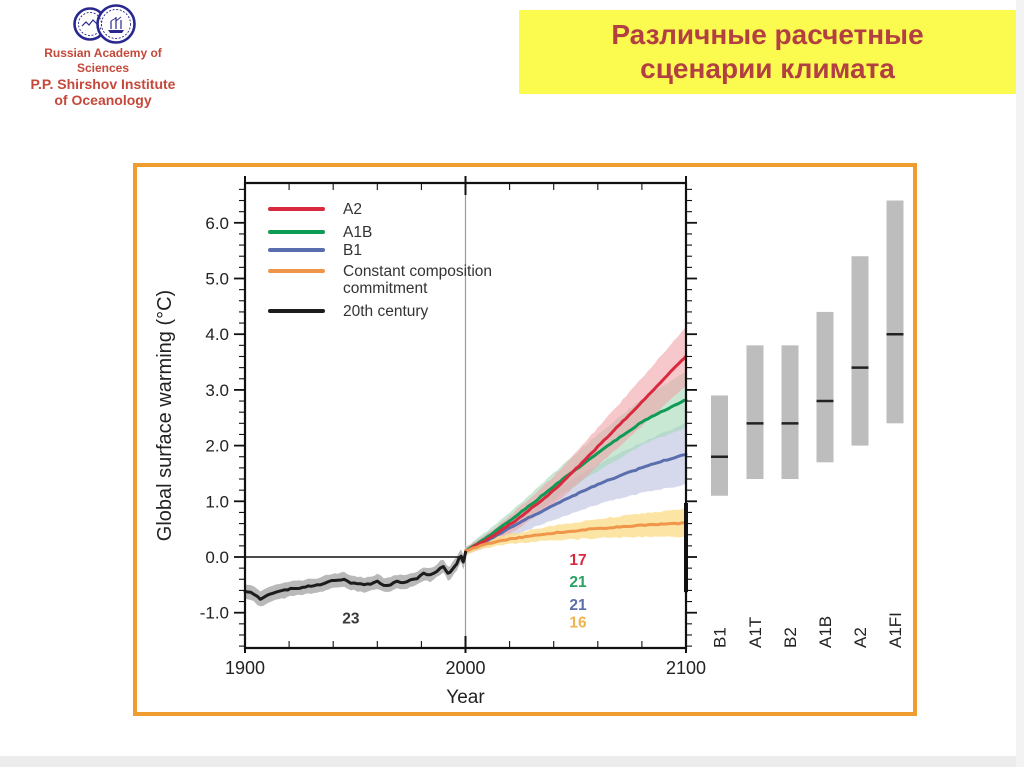 Image resolution: width=1024 pixels, height=767 pixels. I want to click on line-constant-composition-commitment, so click(576, 537).